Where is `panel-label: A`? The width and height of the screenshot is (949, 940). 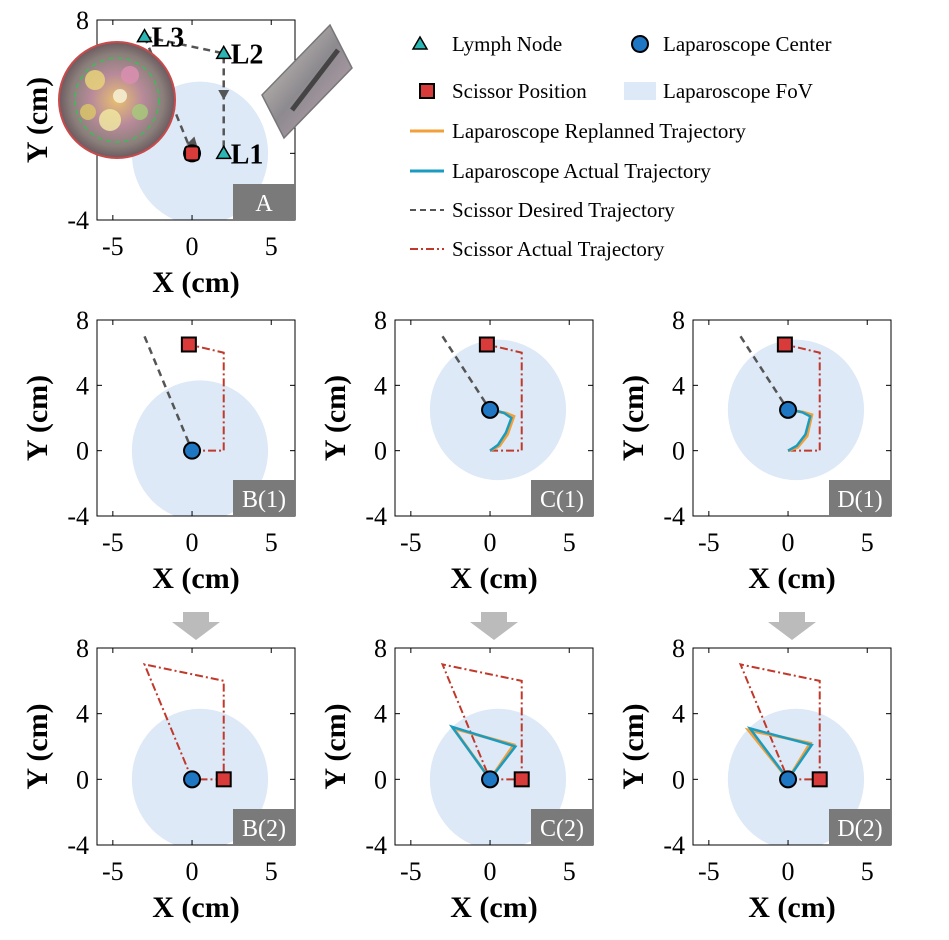 panel-label: A is located at coordinates (264, 204).